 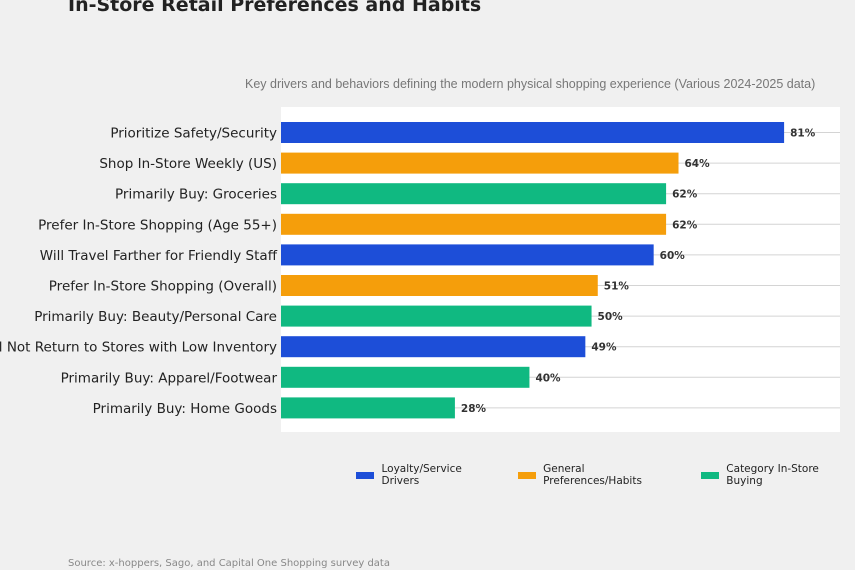 I want to click on category-label: Prefer In-Store Shopping (Overall), so click(x=163, y=287).